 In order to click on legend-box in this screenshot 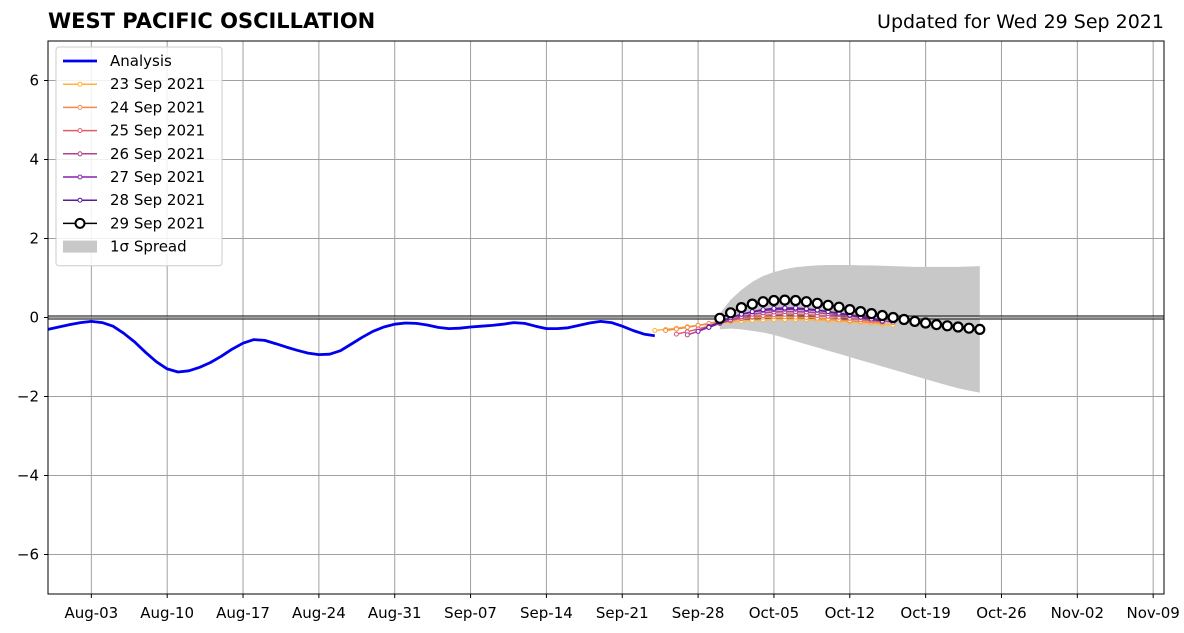, I will do `click(139, 156)`.